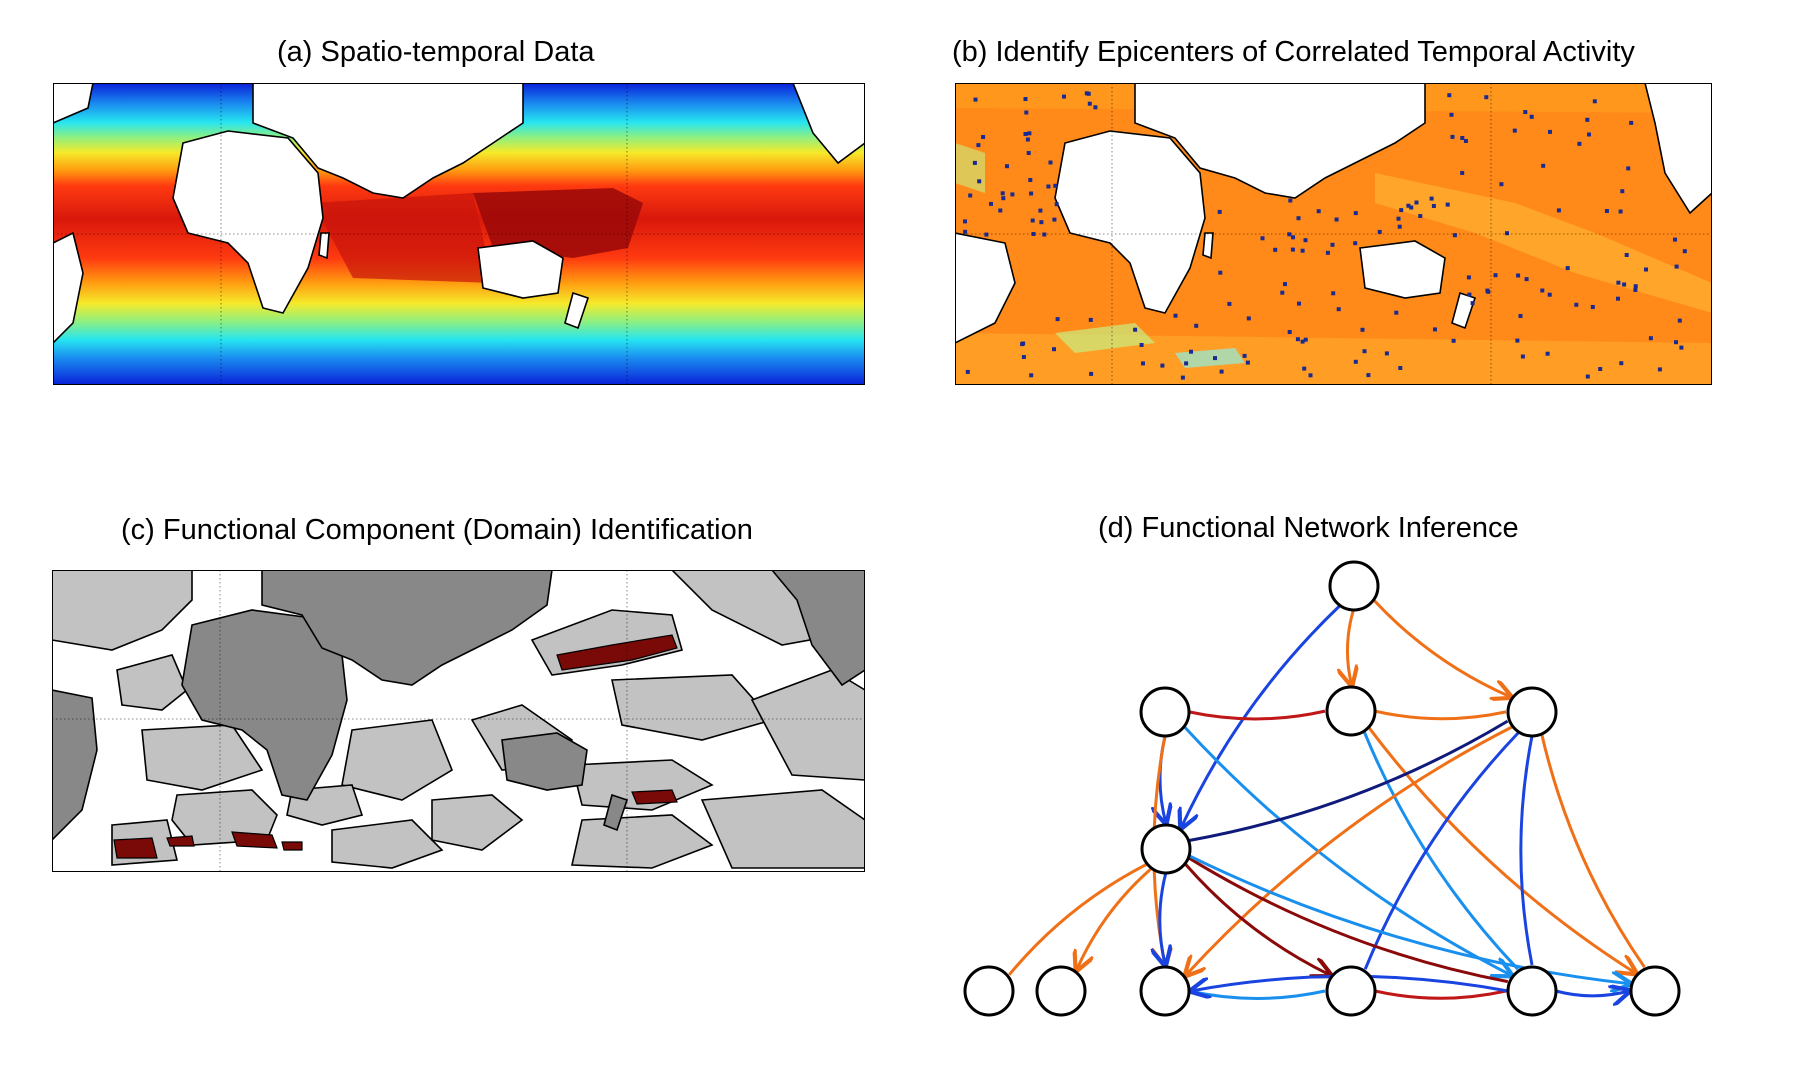 The image size is (1812, 1085). I want to click on panel-a-title: (a) Spatio-temporal Data, so click(436, 52).